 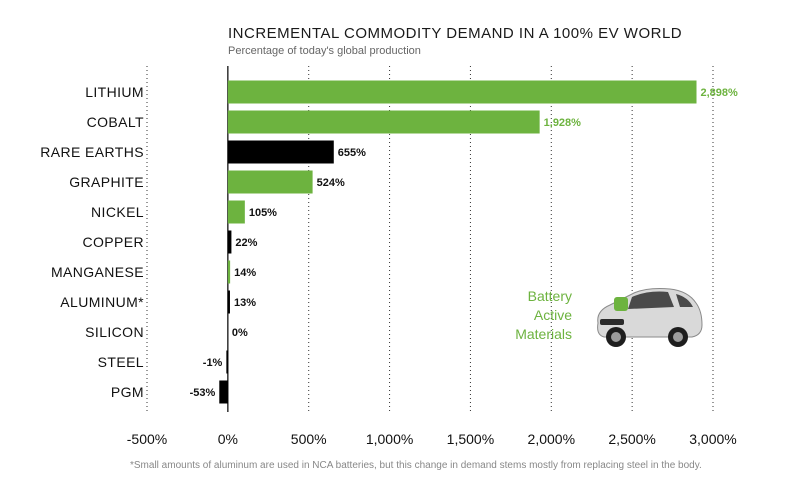 I want to click on value-label: 524%, so click(x=331, y=183).